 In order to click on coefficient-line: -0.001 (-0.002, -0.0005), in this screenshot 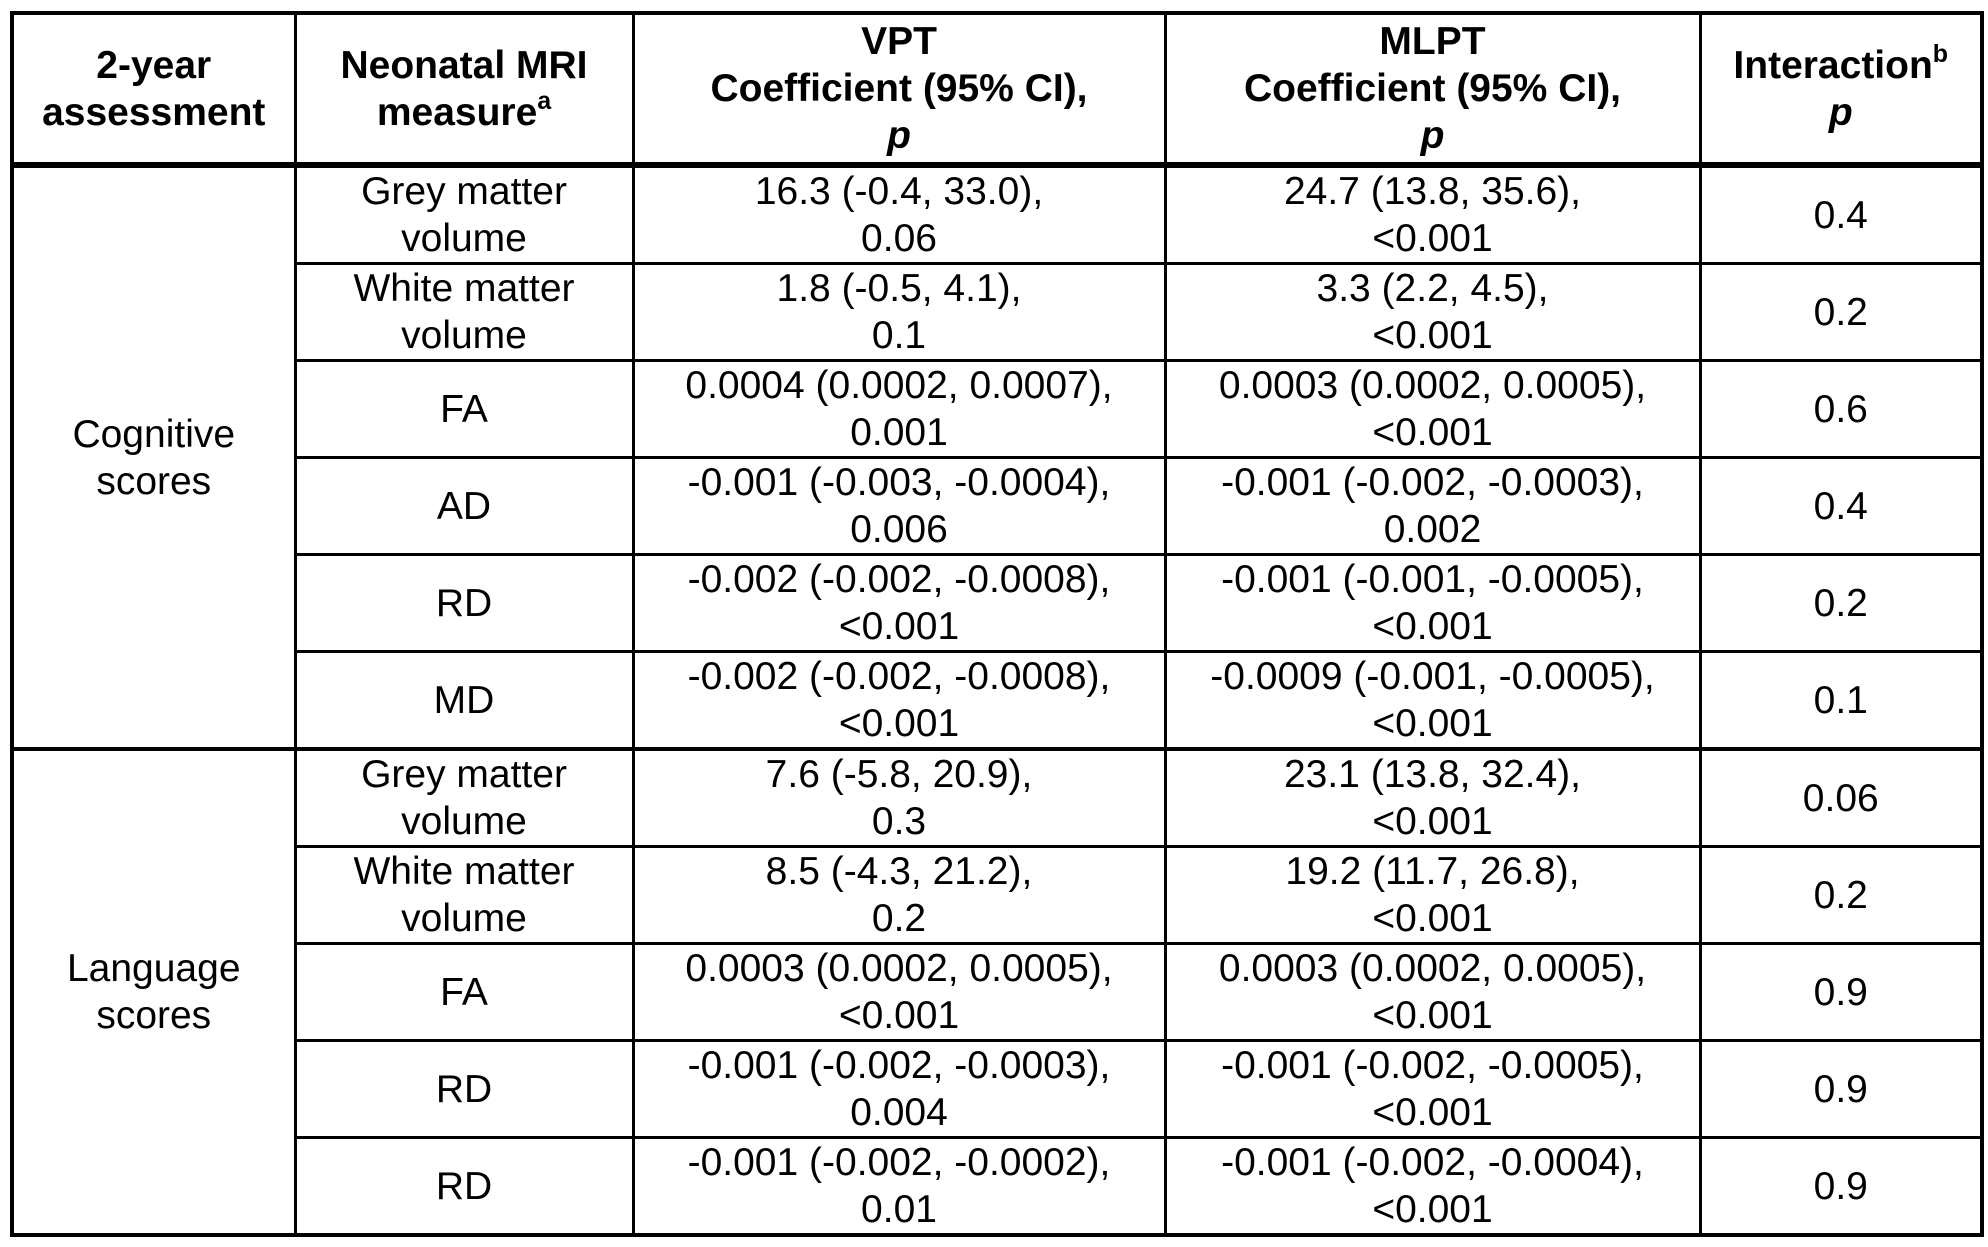, I will do `click(1432, 1065)`.